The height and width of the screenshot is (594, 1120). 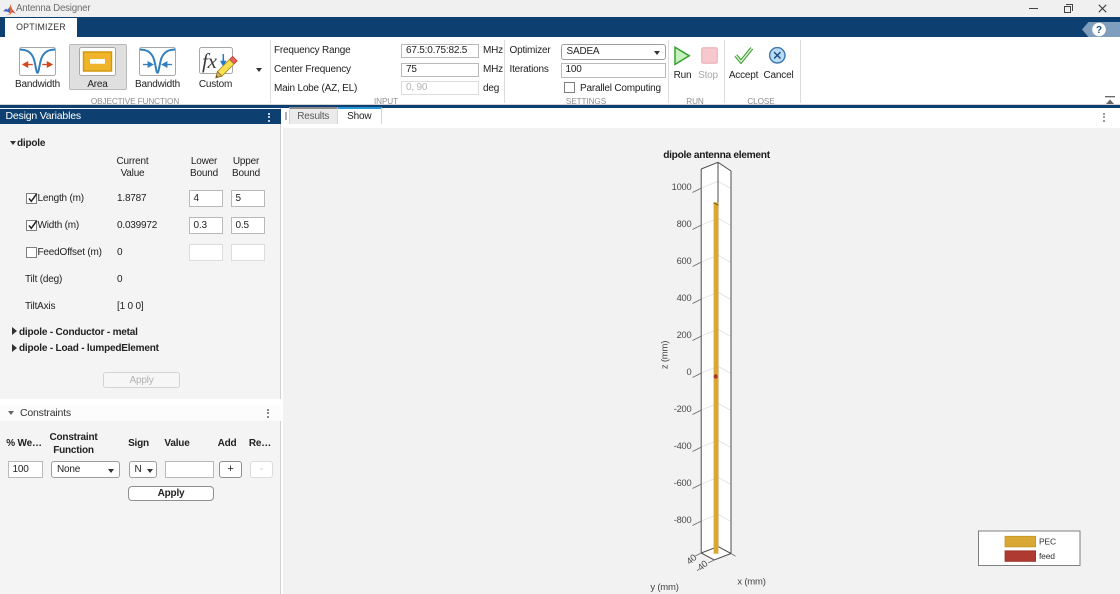 What do you see at coordinates (683, 483) in the screenshot?
I see `svg-text: -600` at bounding box center [683, 483].